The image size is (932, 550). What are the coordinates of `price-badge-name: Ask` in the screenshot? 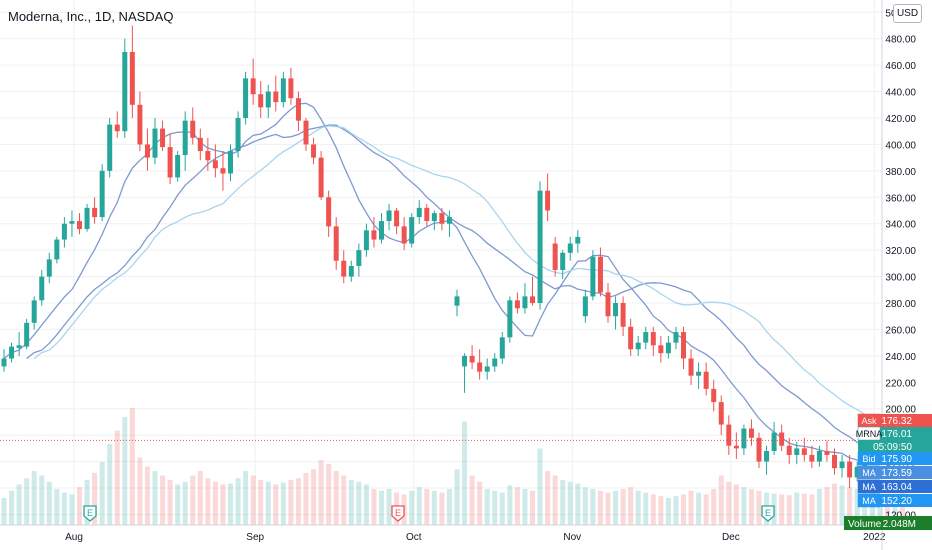 It's located at (869, 421).